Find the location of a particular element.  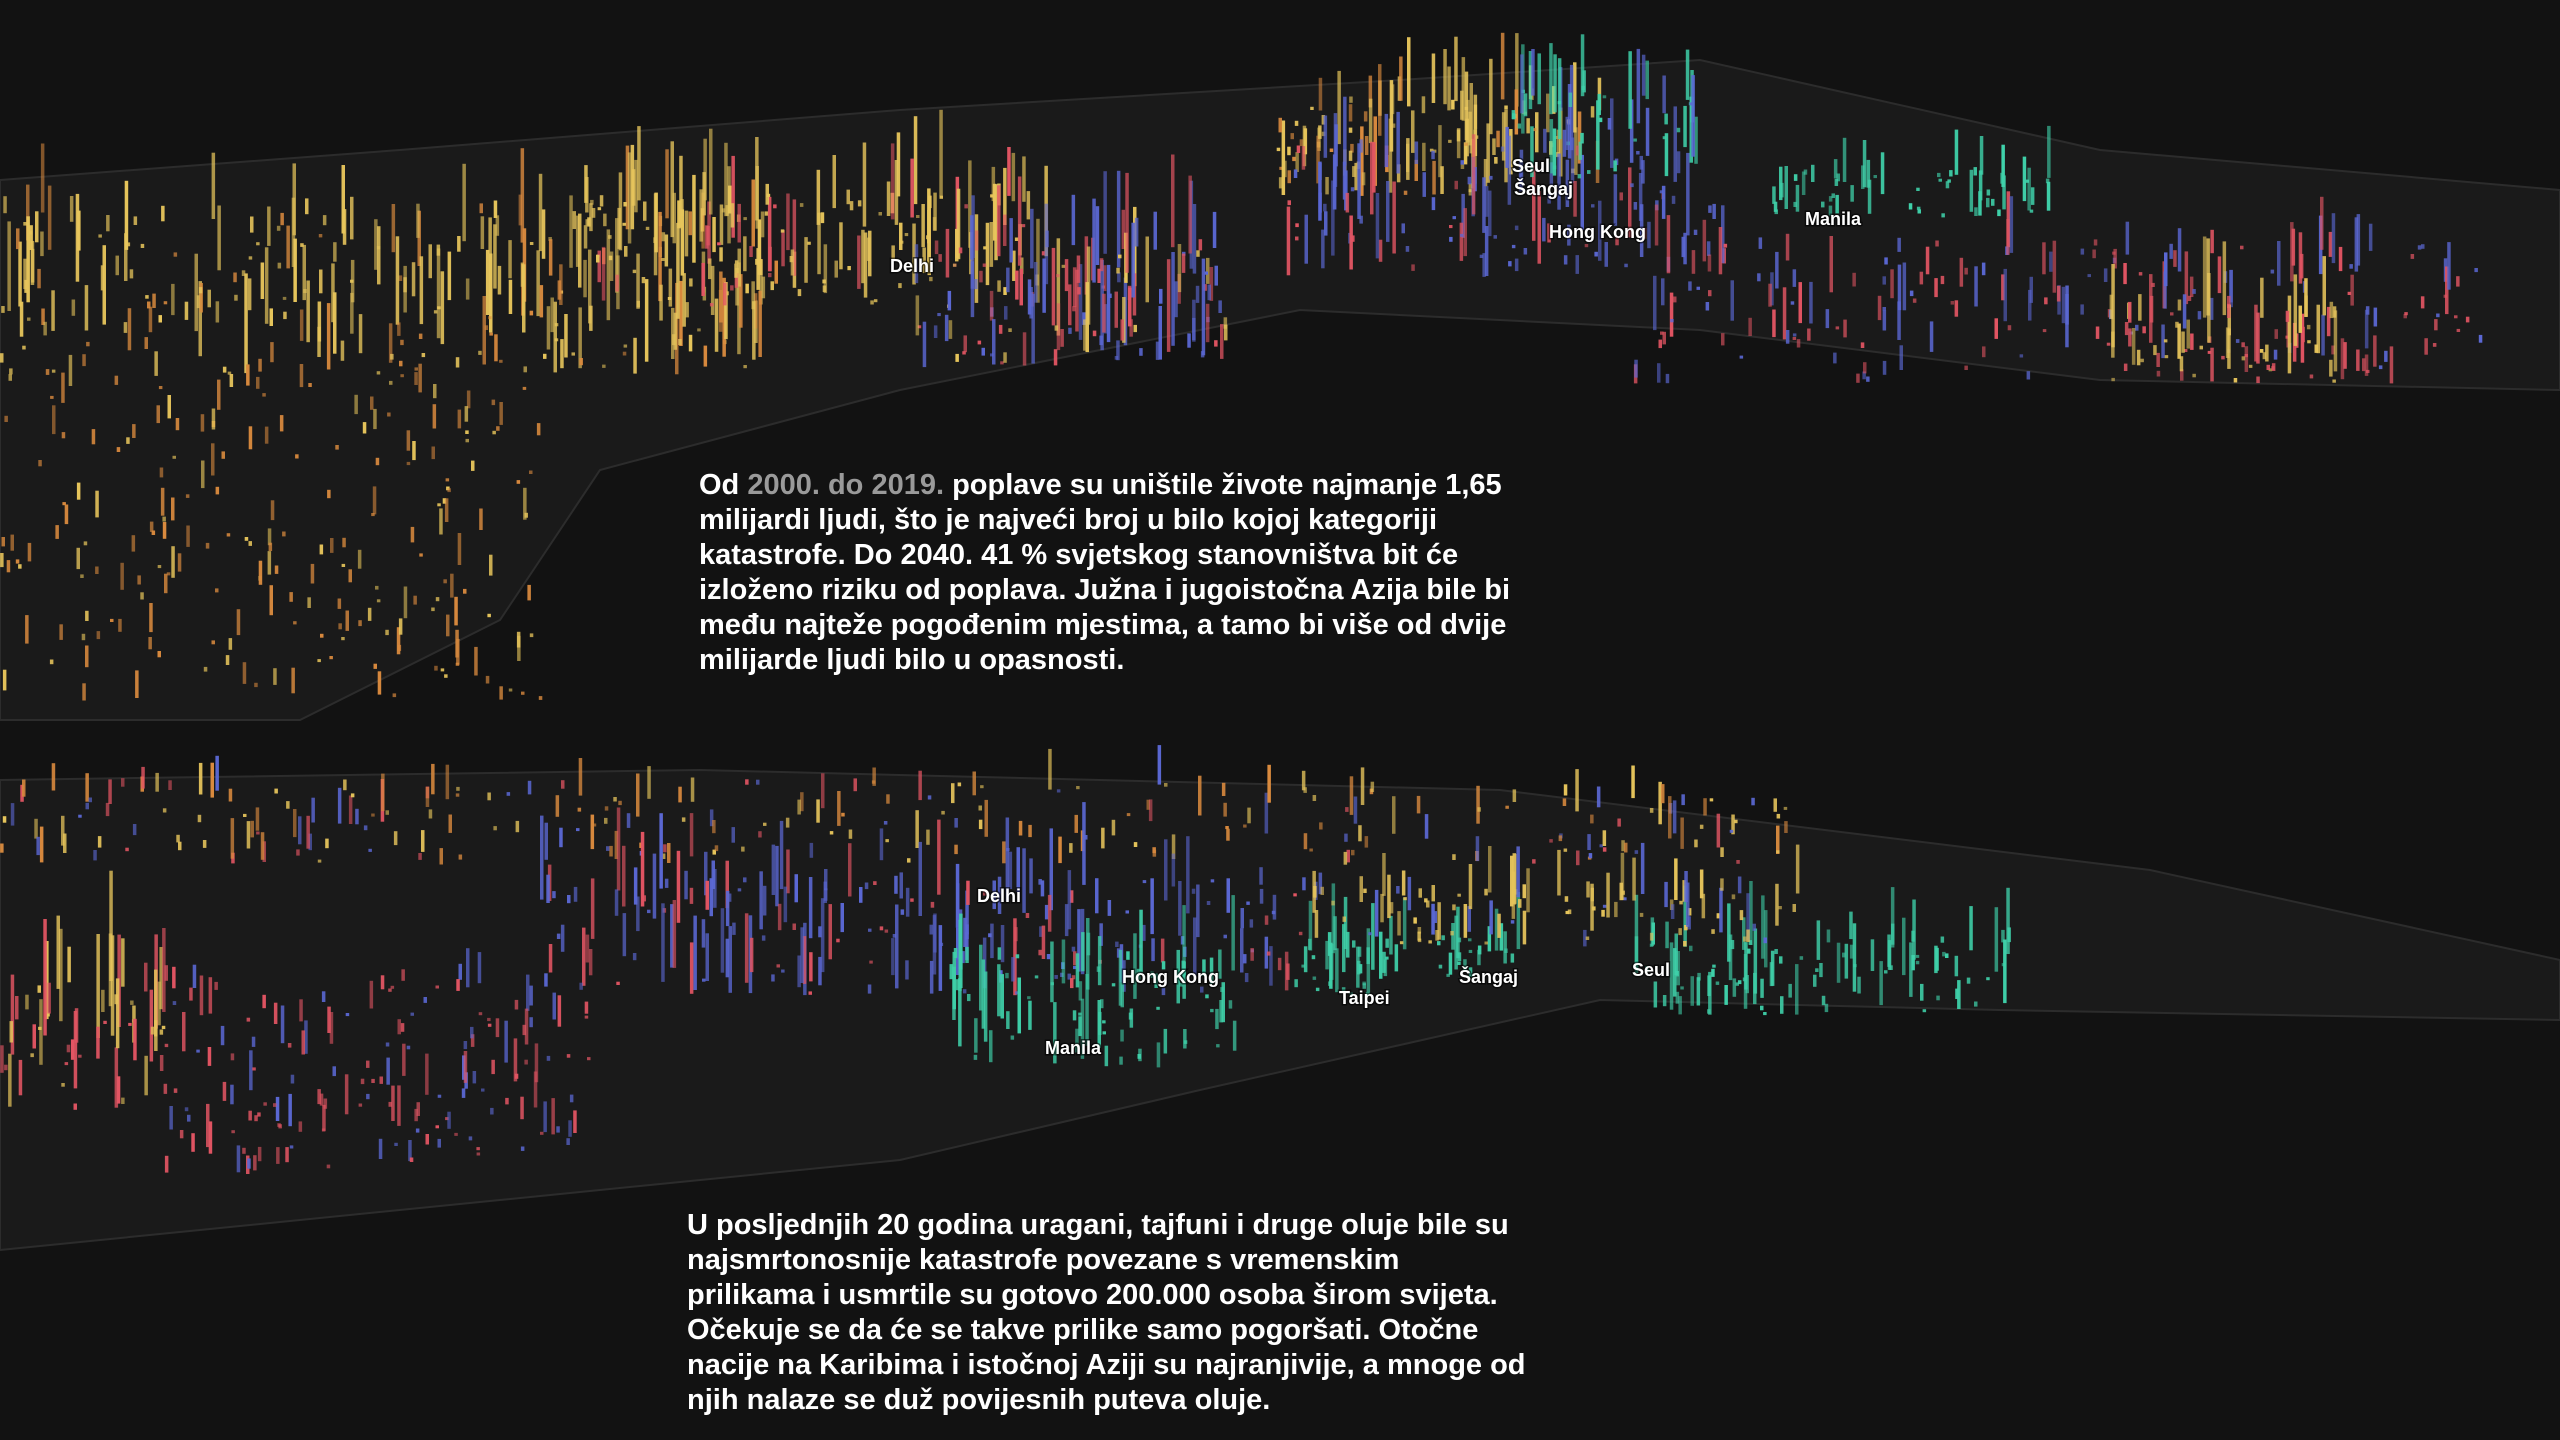

highlight: 2000. do 2019. is located at coordinates (846, 485).